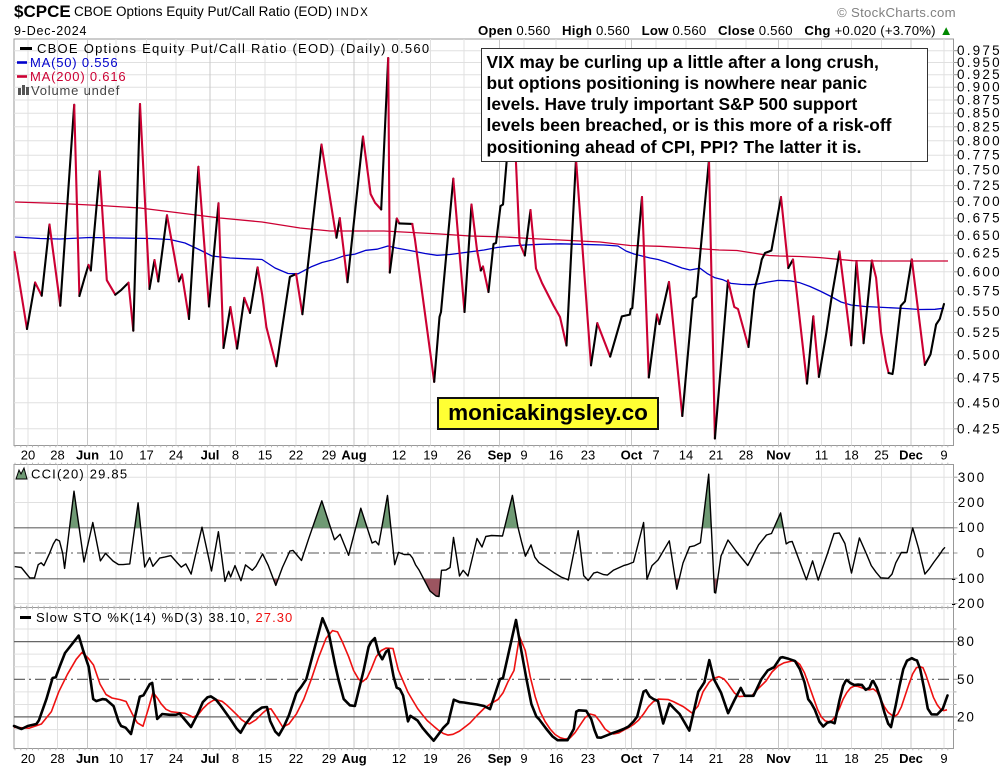 The width and height of the screenshot is (1004, 770). Describe the element at coordinates (979, 354) in the screenshot. I see `svg-text: 0.500` at that location.